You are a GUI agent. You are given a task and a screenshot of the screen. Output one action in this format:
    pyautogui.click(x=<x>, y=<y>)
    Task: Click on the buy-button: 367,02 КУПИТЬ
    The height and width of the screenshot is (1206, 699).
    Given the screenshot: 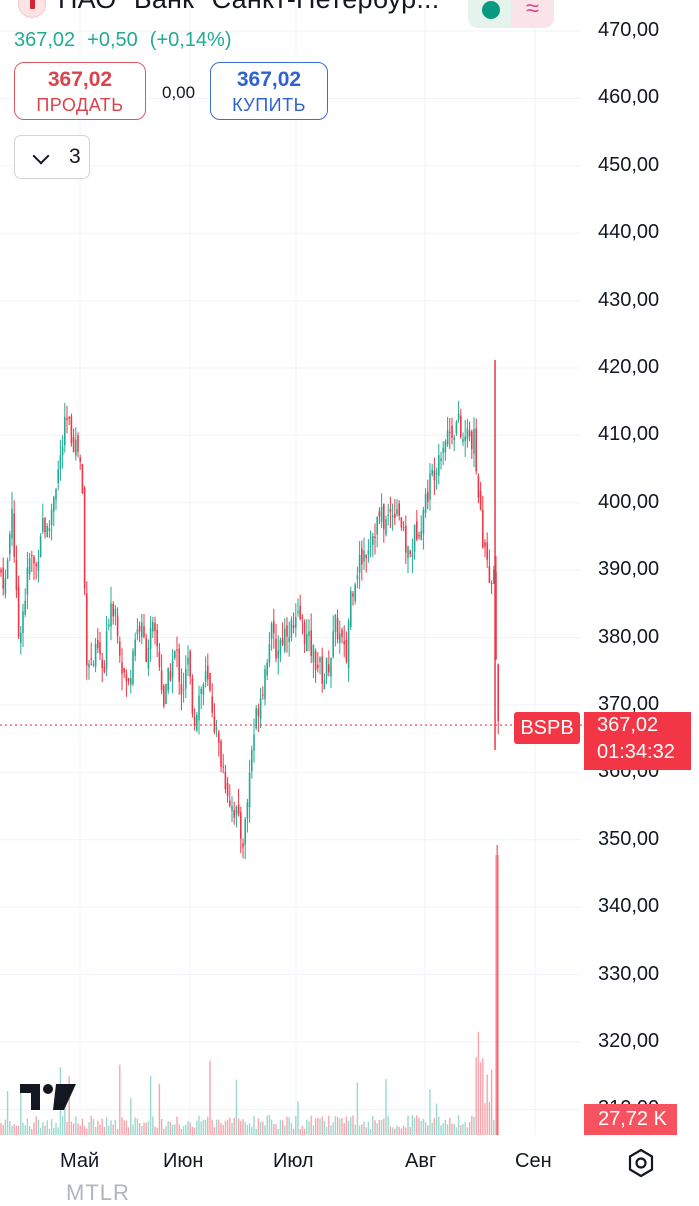 What is the action you would take?
    pyautogui.click(x=269, y=91)
    